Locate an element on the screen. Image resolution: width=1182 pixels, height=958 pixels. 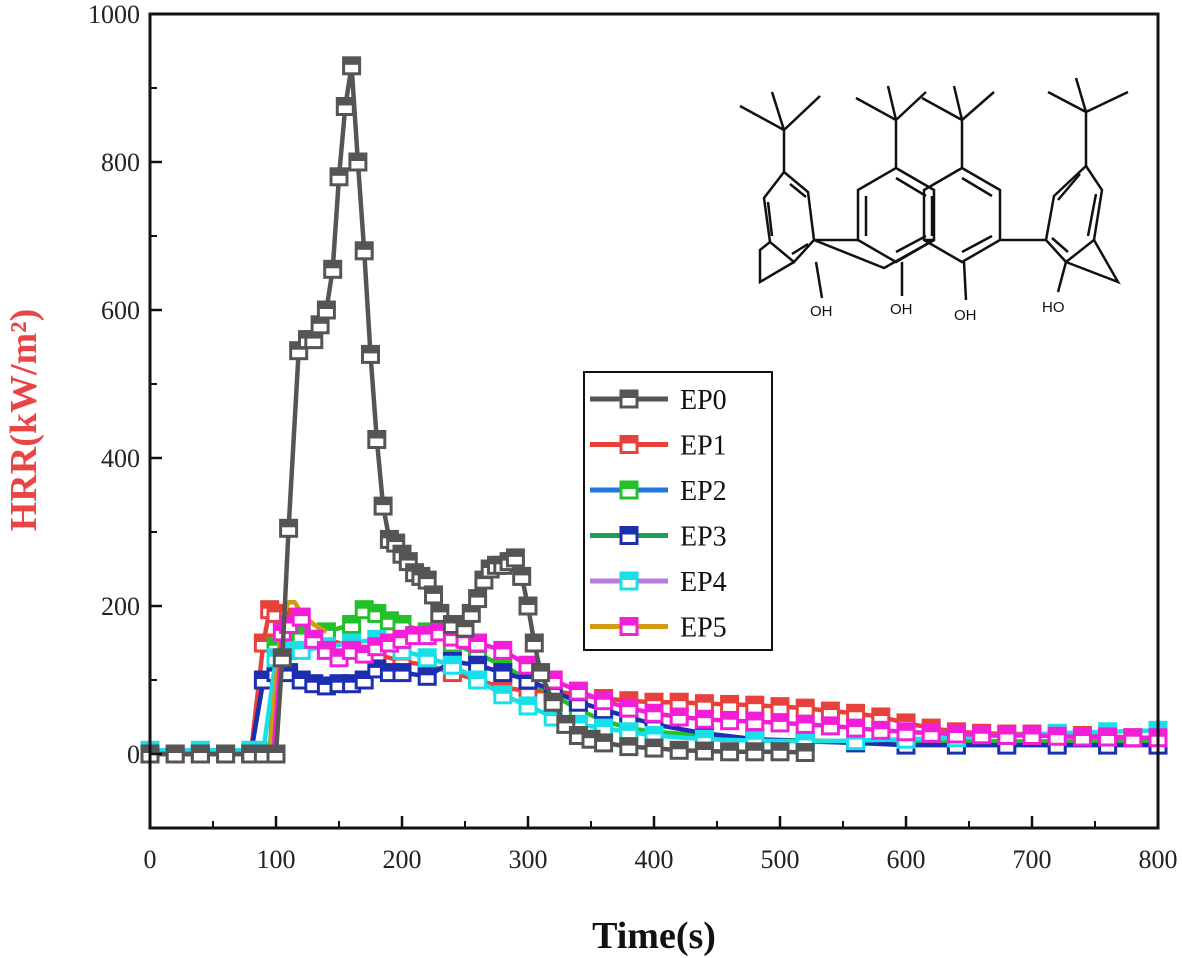
legend-item-ep5: EP5 is located at coordinates (658, 628).